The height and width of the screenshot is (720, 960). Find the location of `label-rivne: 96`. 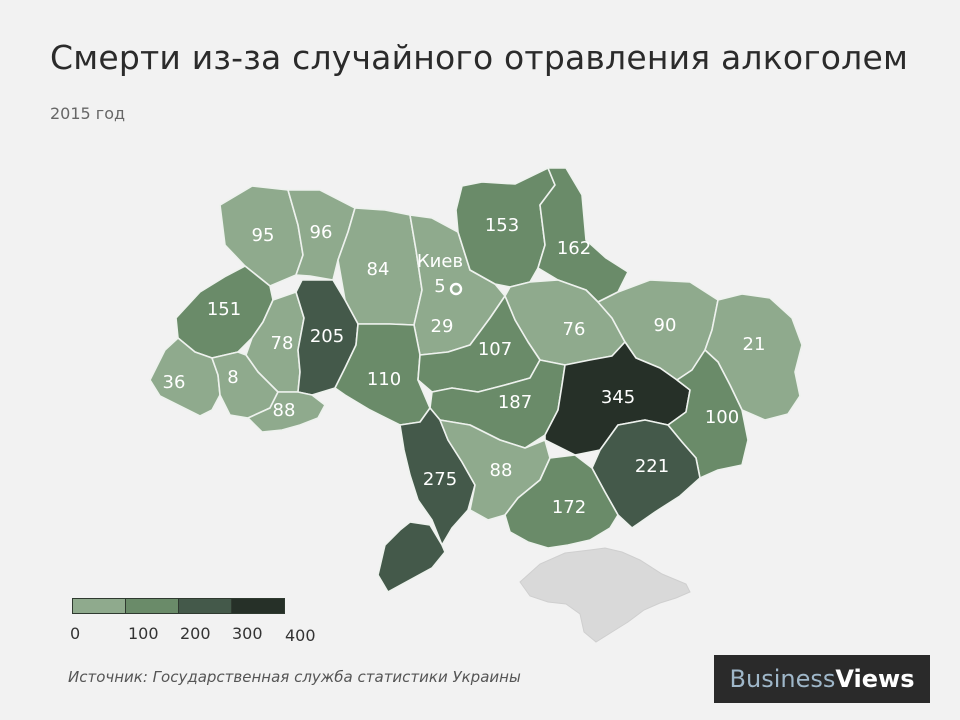

label-rivne: 96 is located at coordinates (321, 232).